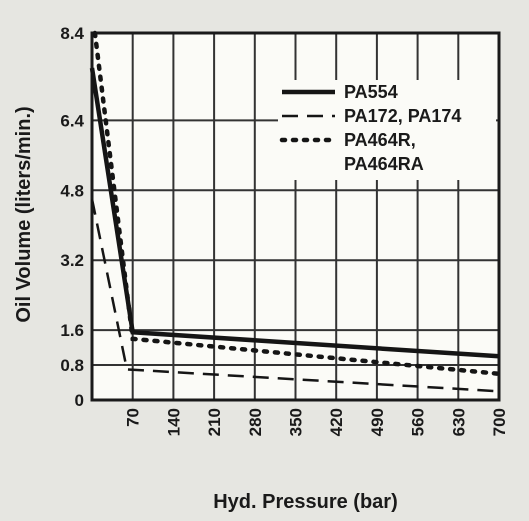 This screenshot has width=529, height=521. What do you see at coordinates (296, 422) in the screenshot?
I see `x-tick-label: 350` at bounding box center [296, 422].